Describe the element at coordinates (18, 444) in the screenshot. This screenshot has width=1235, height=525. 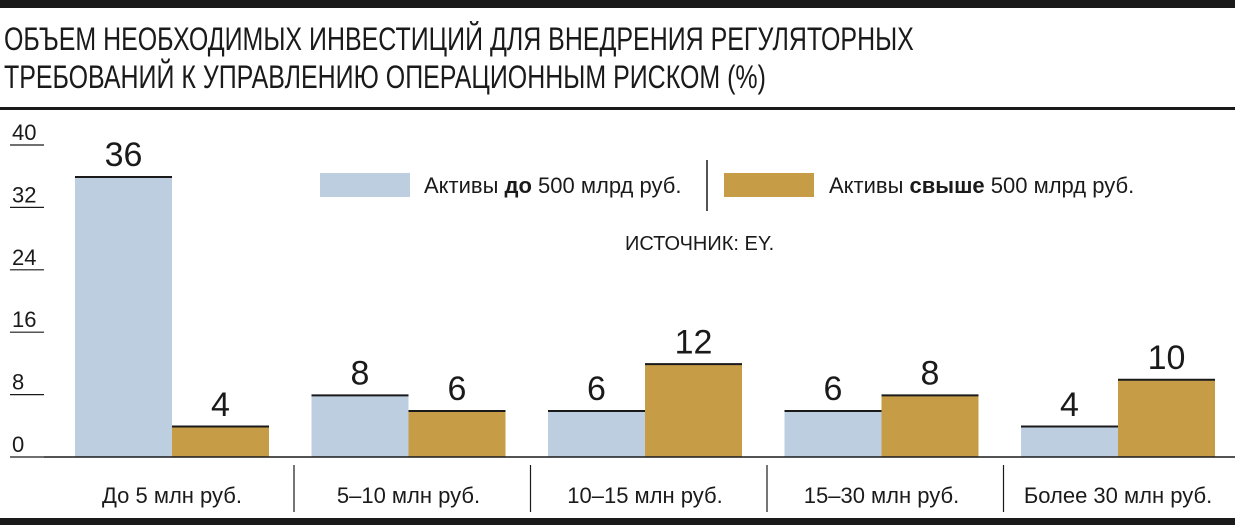
I see `y-tick-label: 0` at that location.